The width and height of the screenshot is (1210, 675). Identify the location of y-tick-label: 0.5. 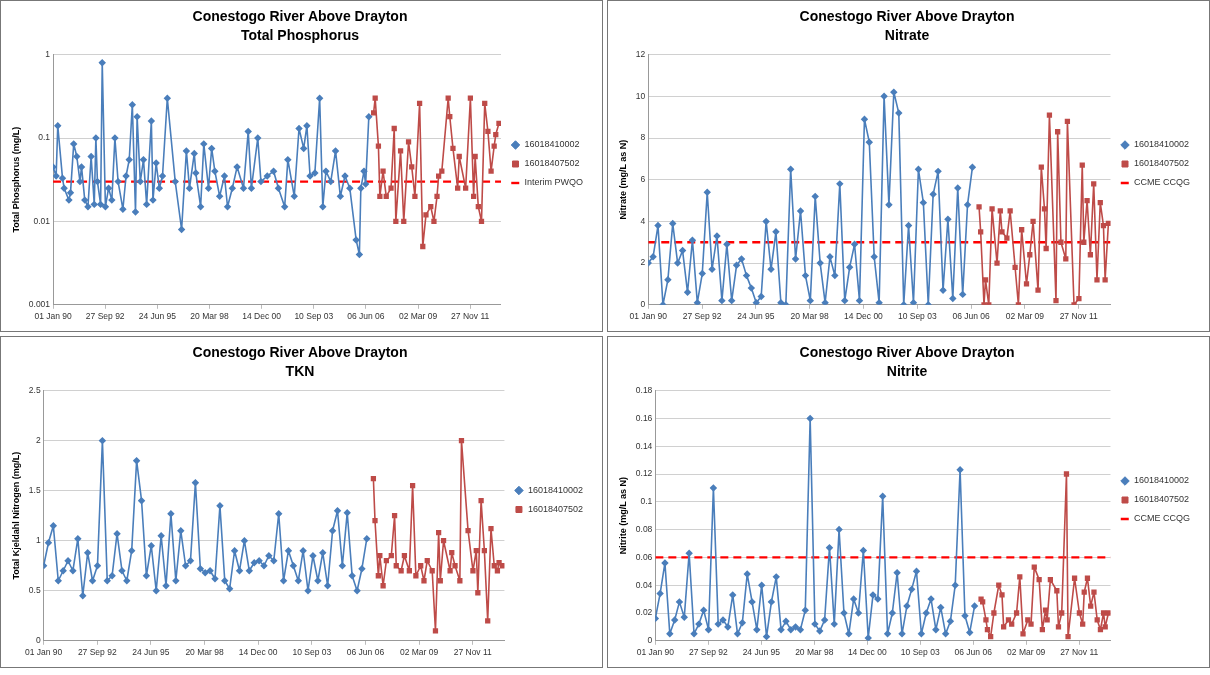
(34, 590).